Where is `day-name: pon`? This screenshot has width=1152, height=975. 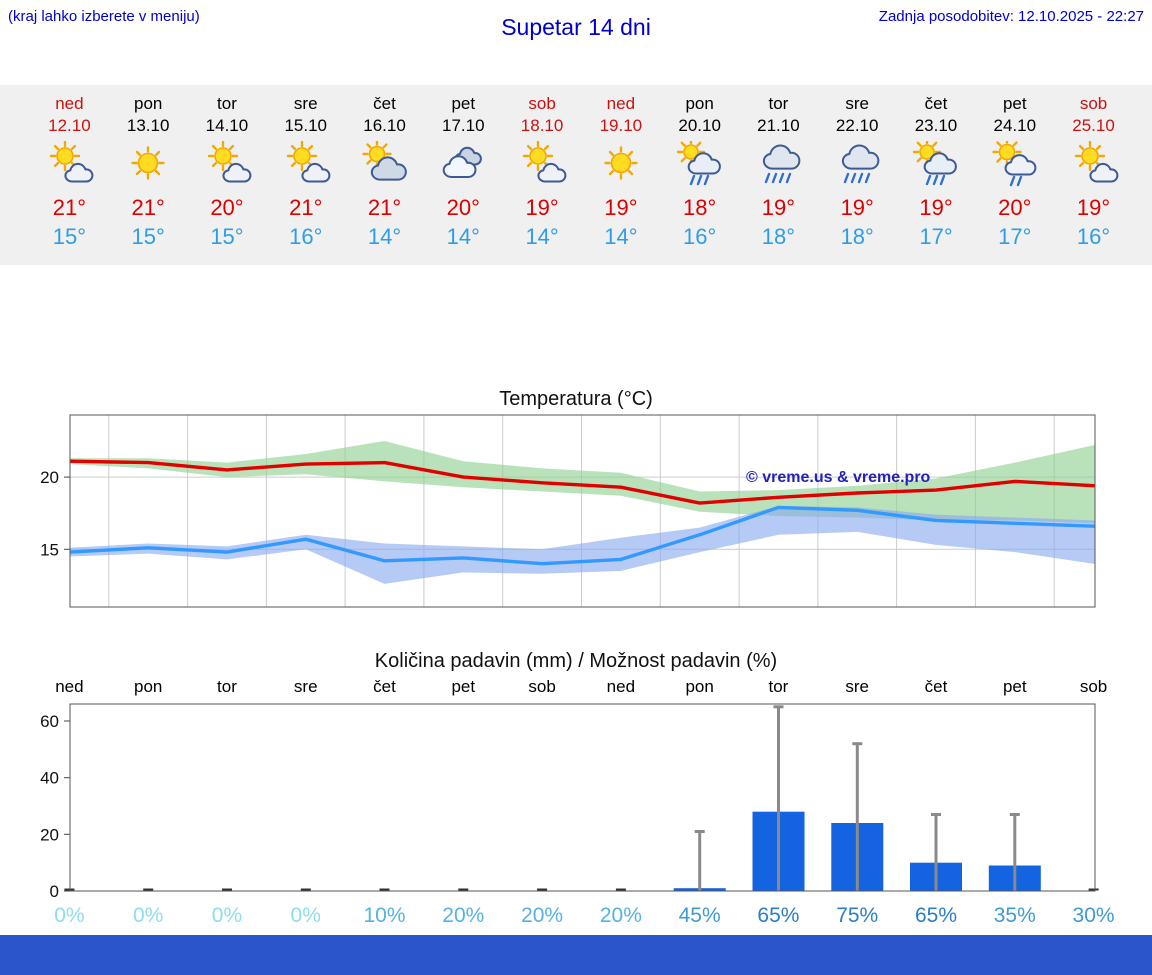 day-name: pon is located at coordinates (148, 103).